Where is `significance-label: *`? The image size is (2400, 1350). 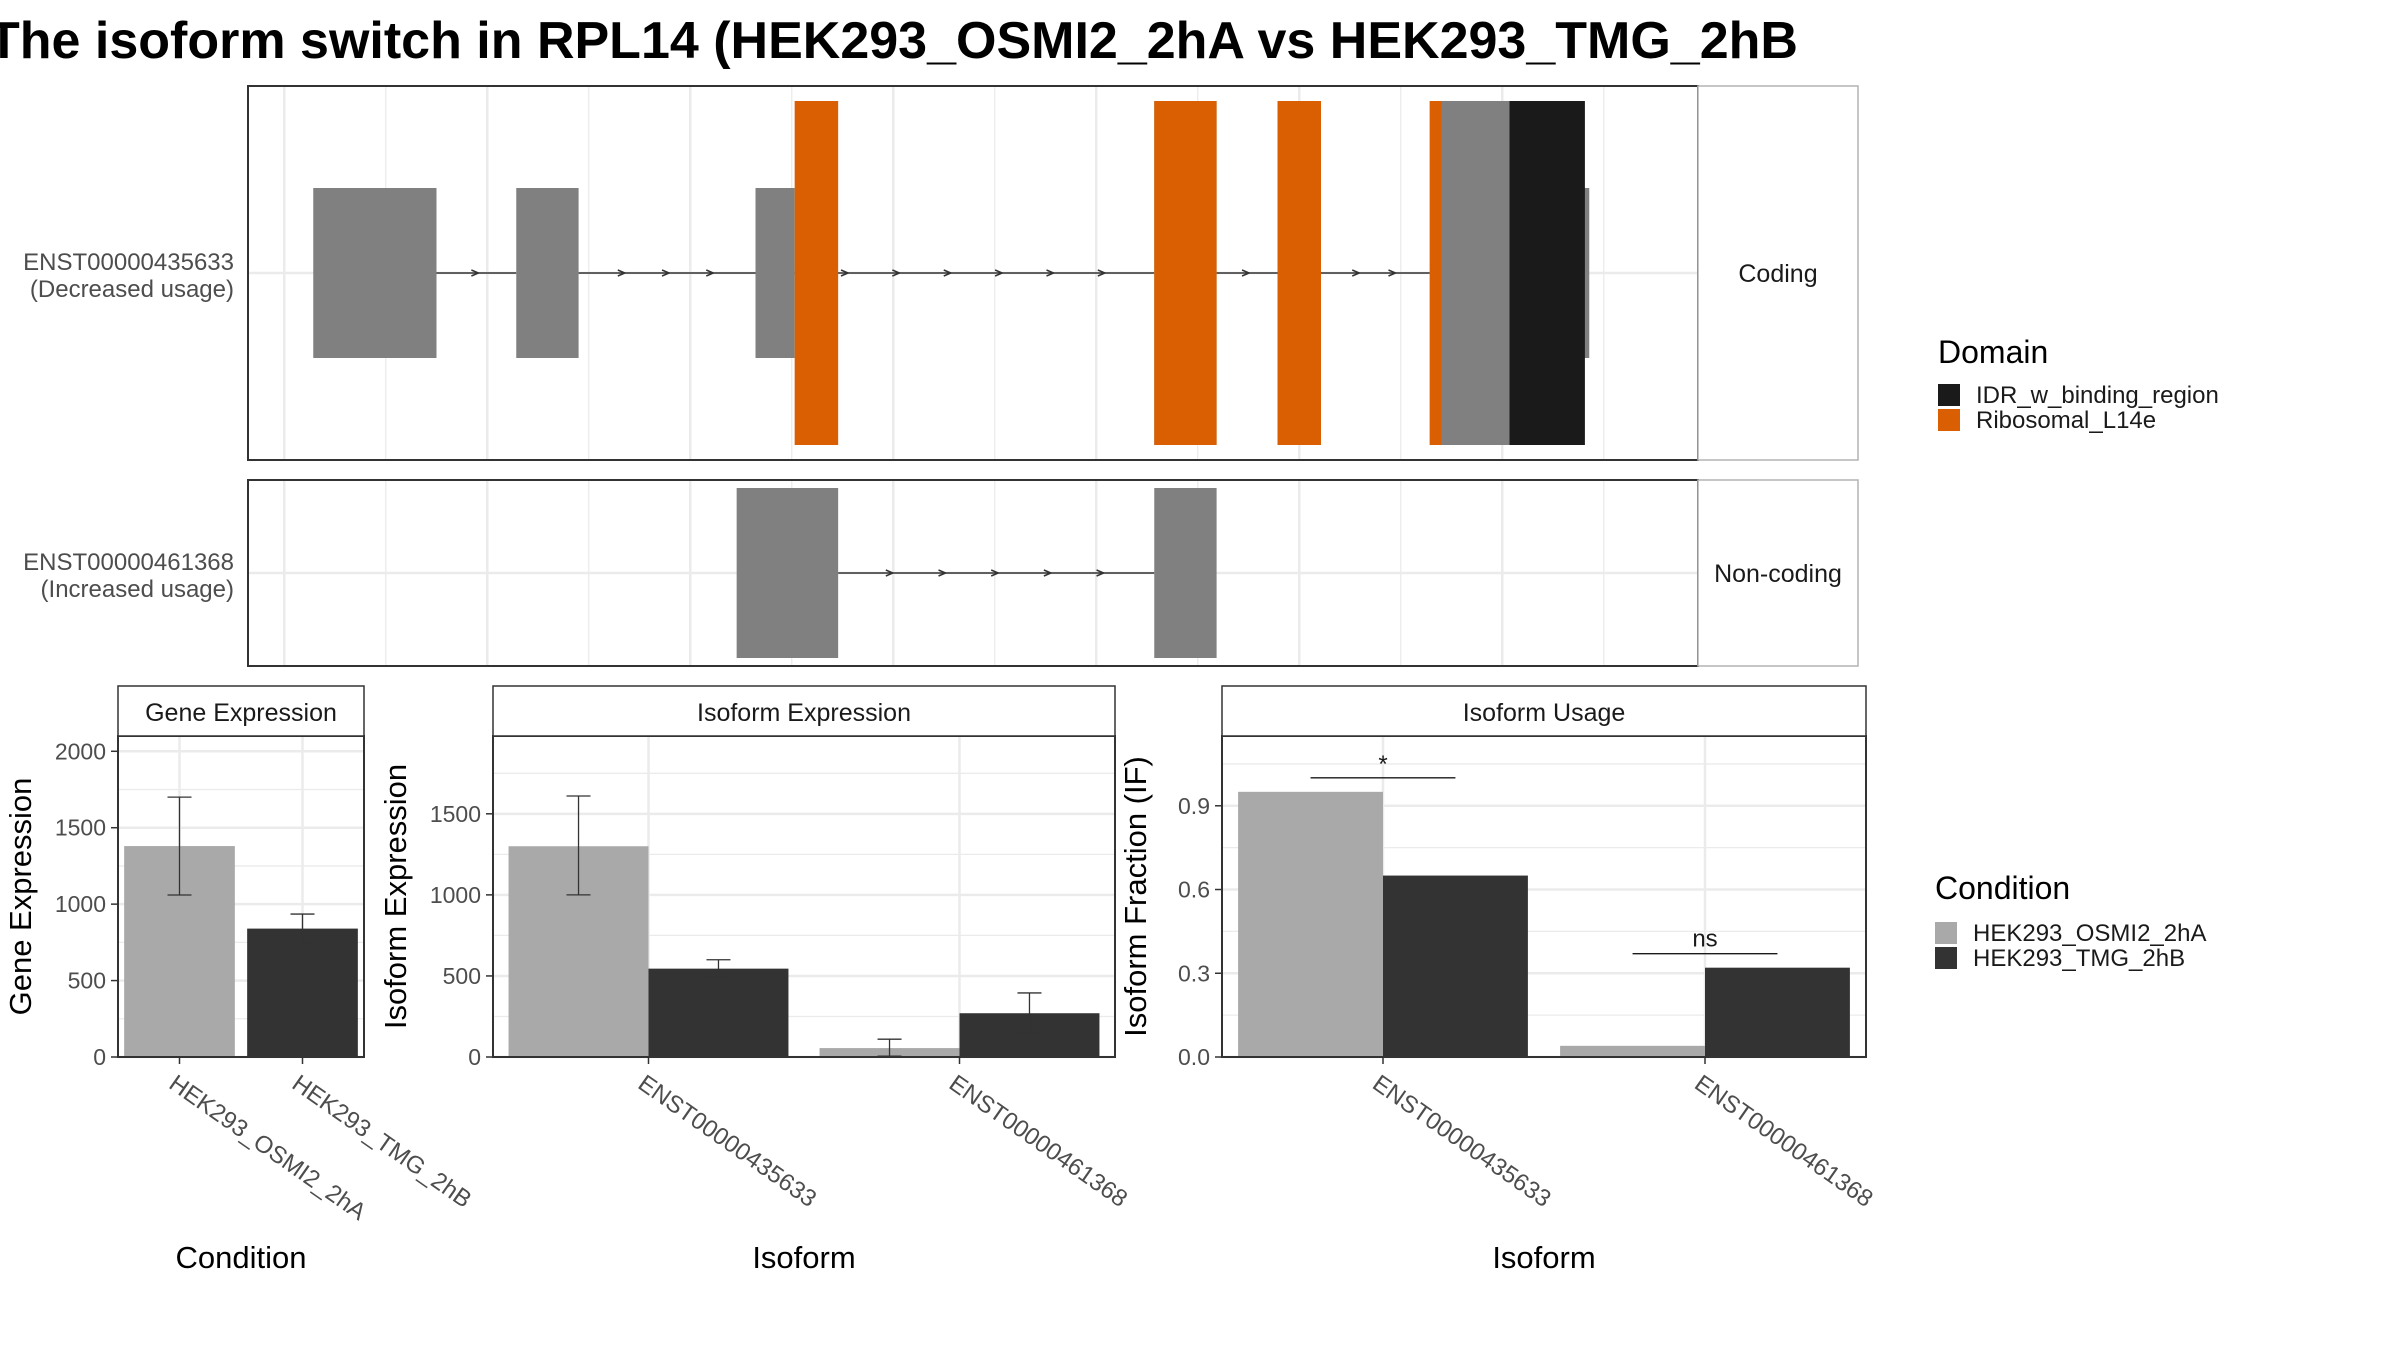 significance-label: * is located at coordinates (1382, 764).